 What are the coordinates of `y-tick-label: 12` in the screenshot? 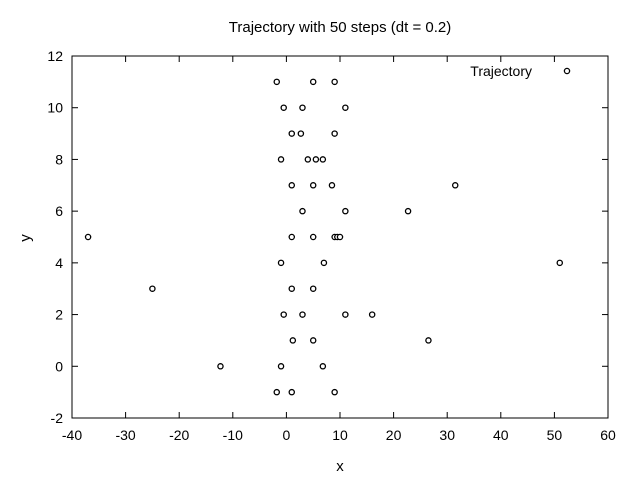 It's located at (55, 56).